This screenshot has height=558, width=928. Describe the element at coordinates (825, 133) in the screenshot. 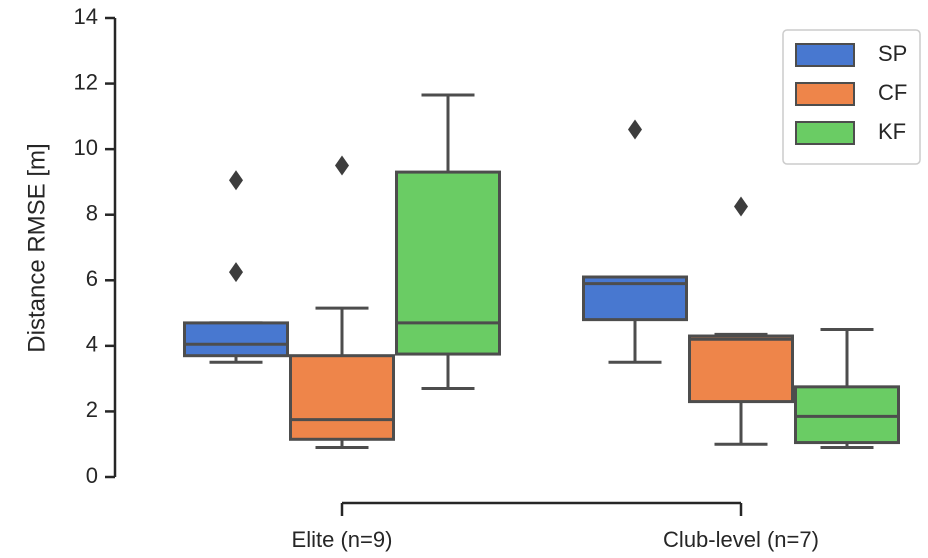

I see `legend-swatch-kf` at that location.